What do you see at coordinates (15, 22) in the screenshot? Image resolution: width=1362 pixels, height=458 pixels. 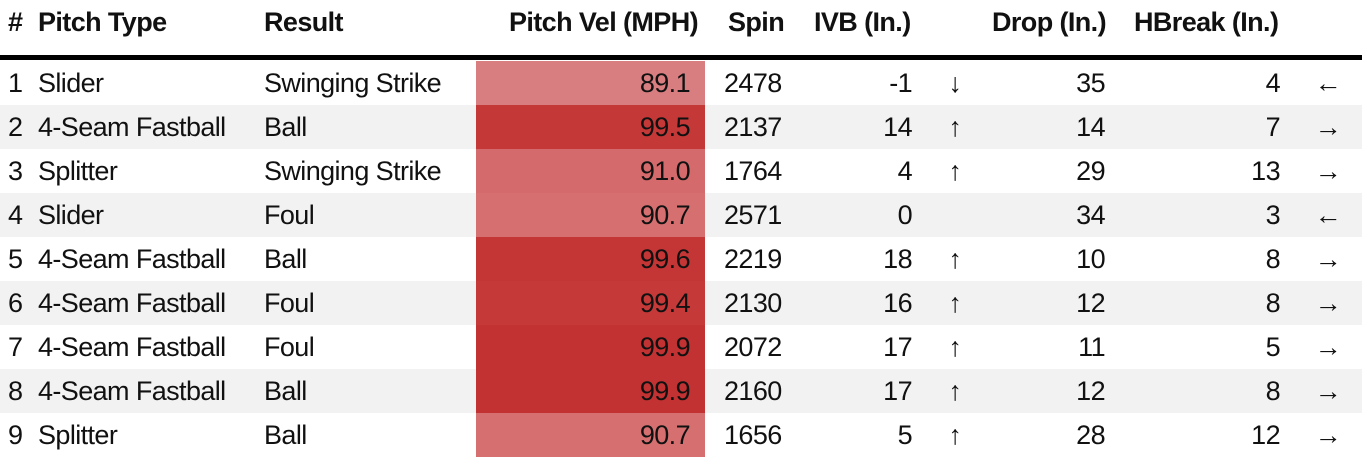 I see `column-header: #` at bounding box center [15, 22].